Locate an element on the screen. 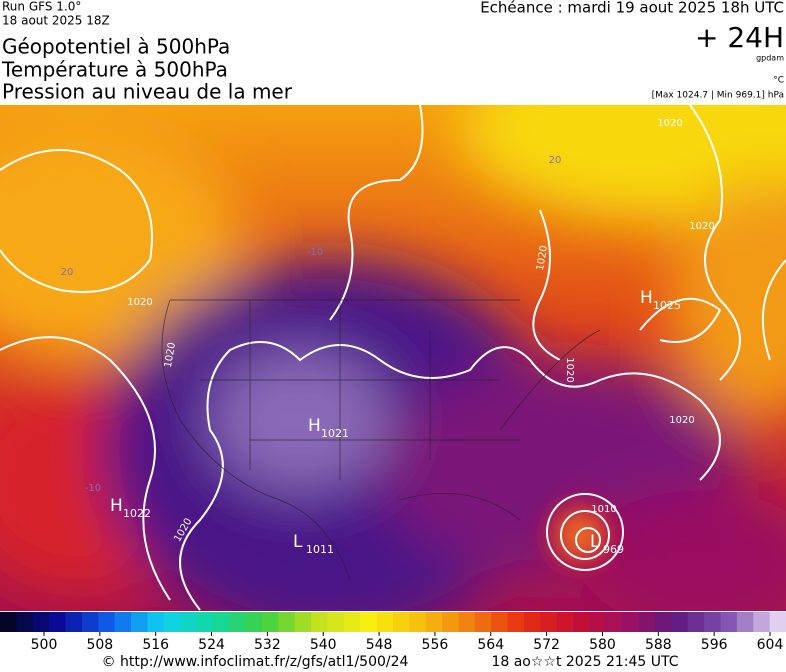  colorbar-tick-label: 580 is located at coordinates (602, 645).